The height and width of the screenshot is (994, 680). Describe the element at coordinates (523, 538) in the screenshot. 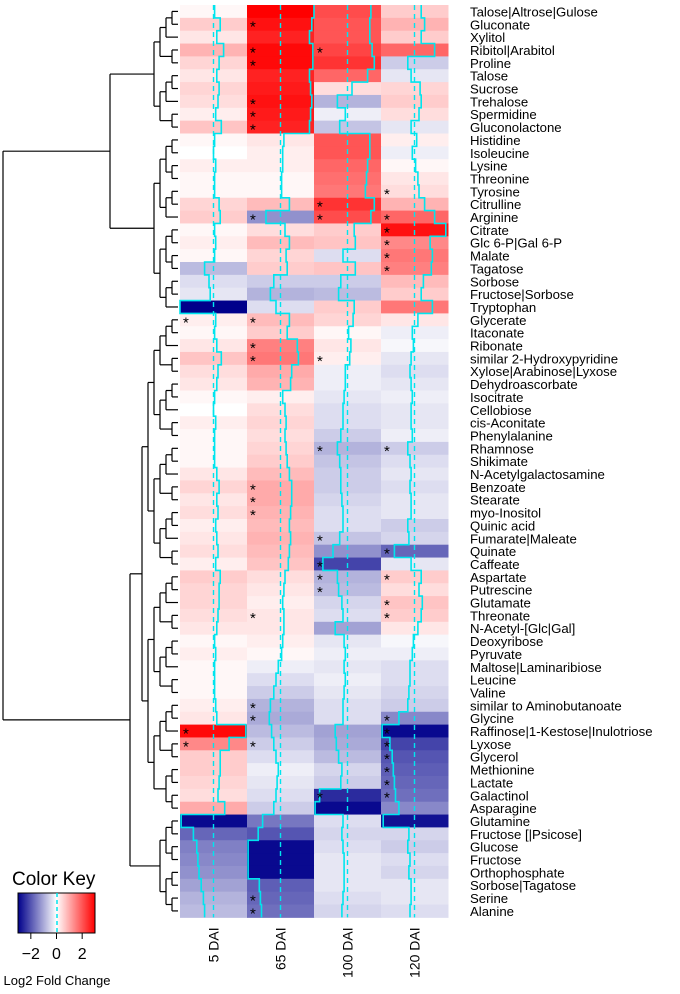

I see `row-label: Fumarate|Maleate` at that location.